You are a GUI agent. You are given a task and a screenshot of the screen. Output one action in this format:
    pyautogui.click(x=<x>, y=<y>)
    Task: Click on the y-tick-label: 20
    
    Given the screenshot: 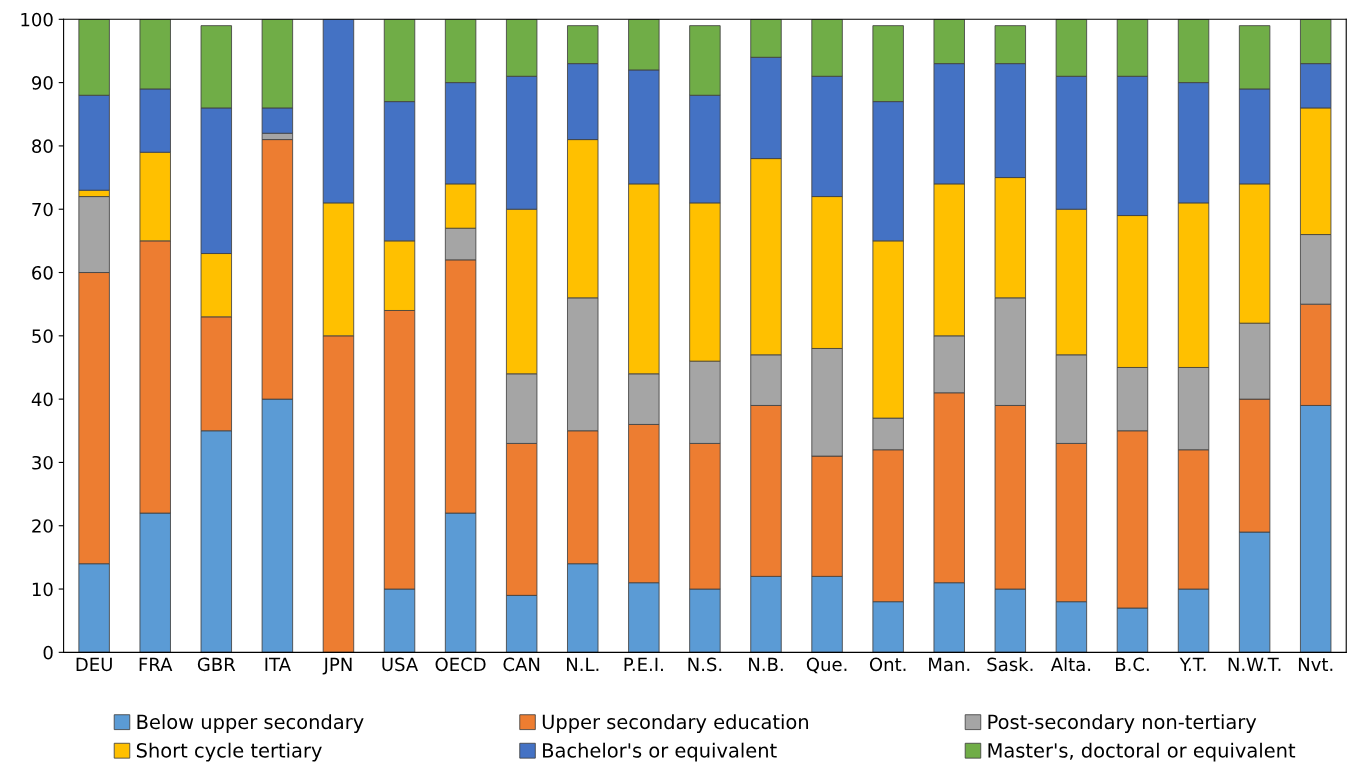 What is the action you would take?
    pyautogui.click(x=42, y=526)
    